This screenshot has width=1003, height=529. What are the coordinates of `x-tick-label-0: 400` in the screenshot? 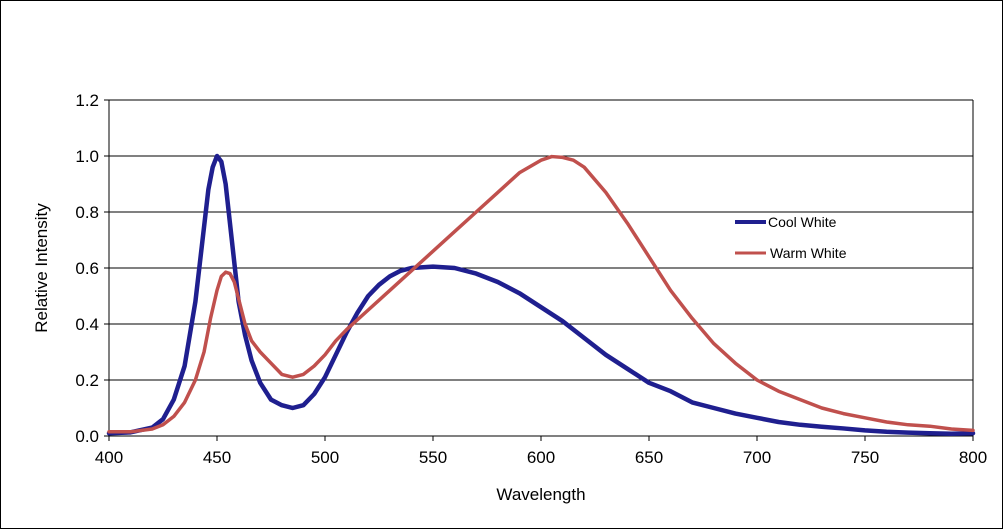 It's located at (109, 457).